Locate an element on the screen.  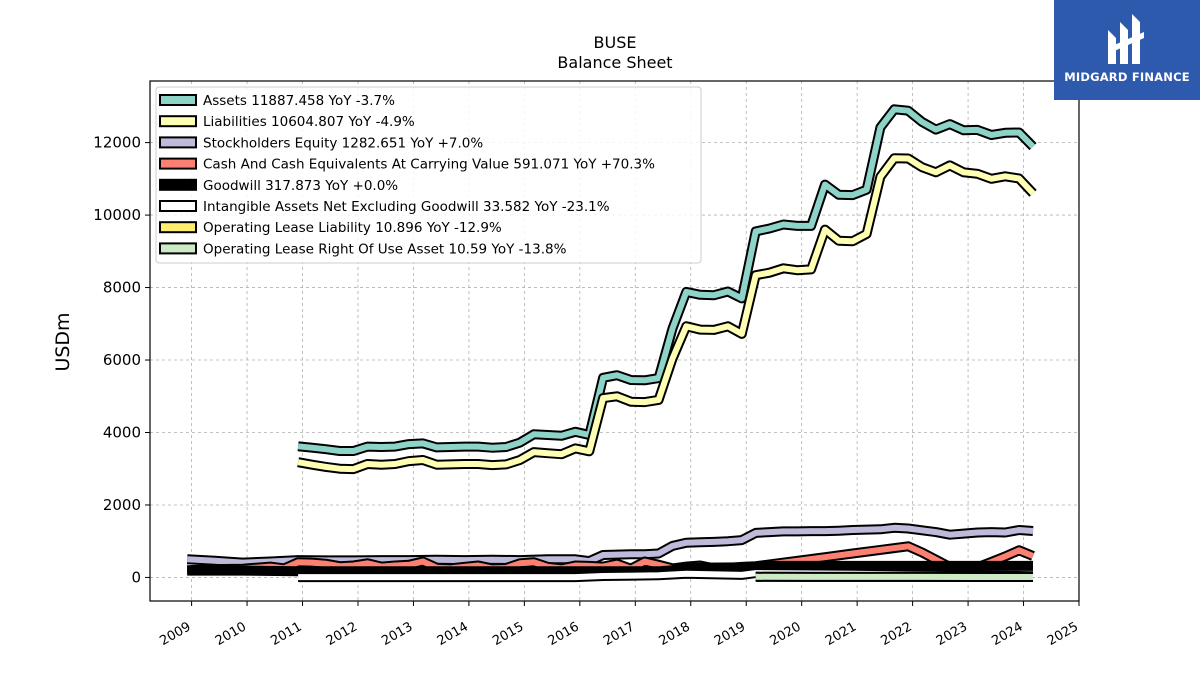
y-tick-label: 4000 is located at coordinates (122, 432).